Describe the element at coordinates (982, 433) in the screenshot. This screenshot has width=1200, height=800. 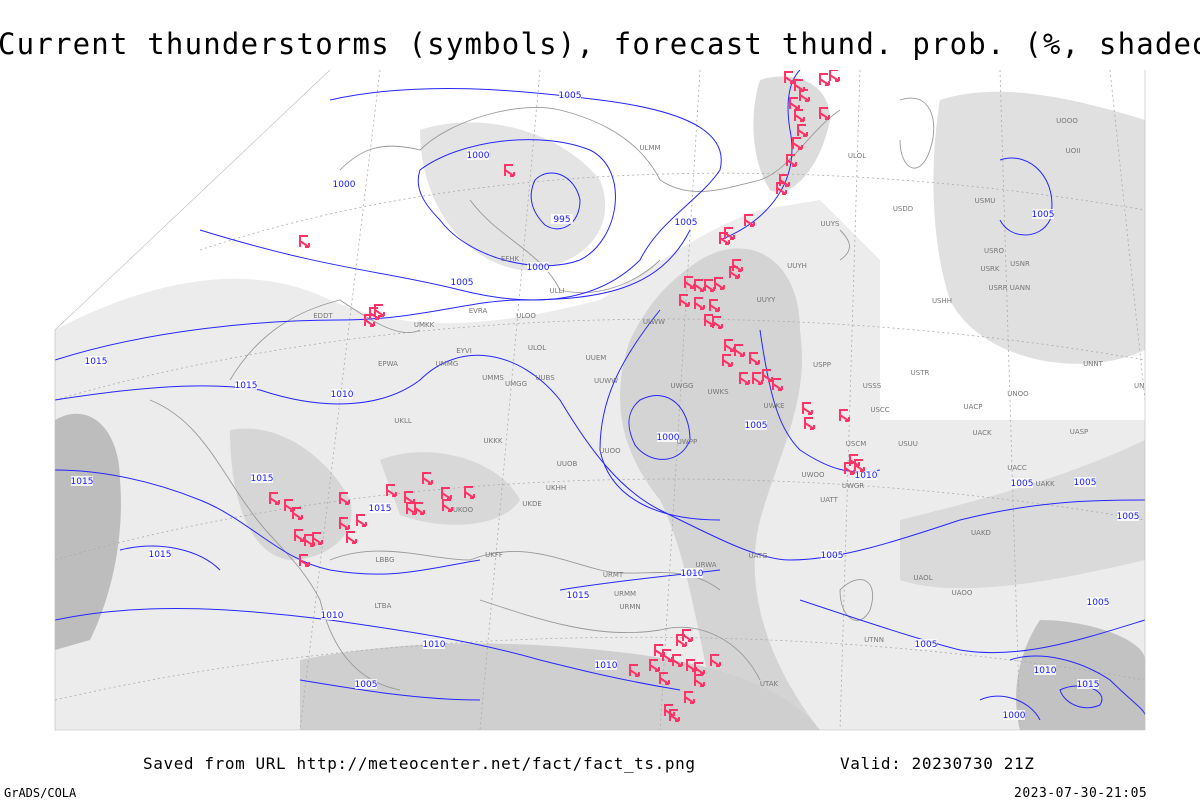
I see `station-label: UACK` at that location.